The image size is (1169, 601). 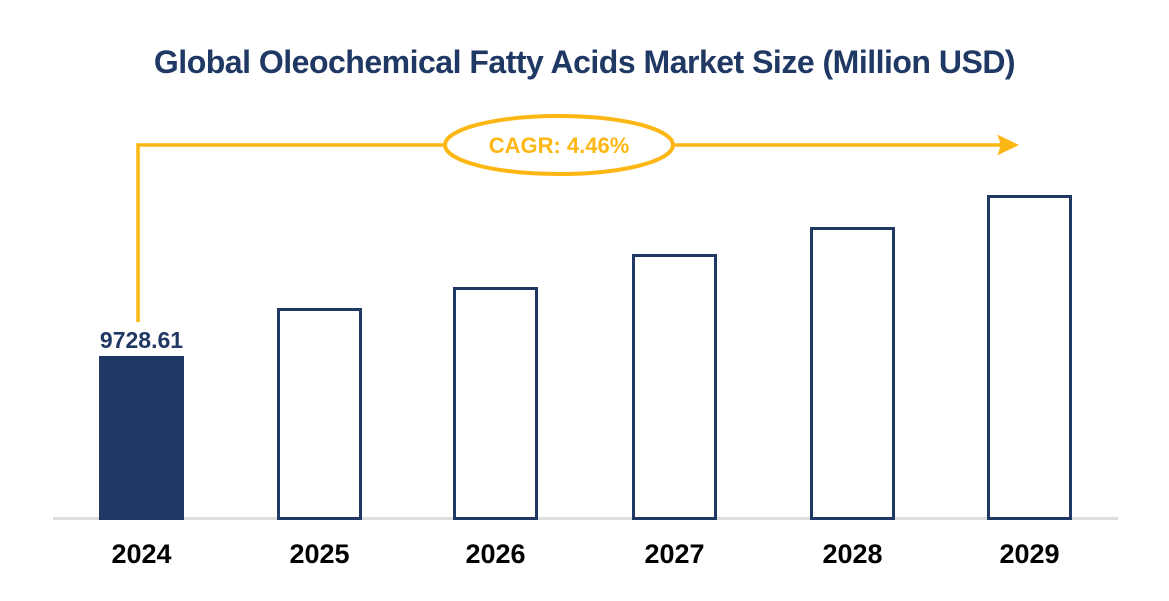 I want to click on bar-2025, so click(x=319, y=414).